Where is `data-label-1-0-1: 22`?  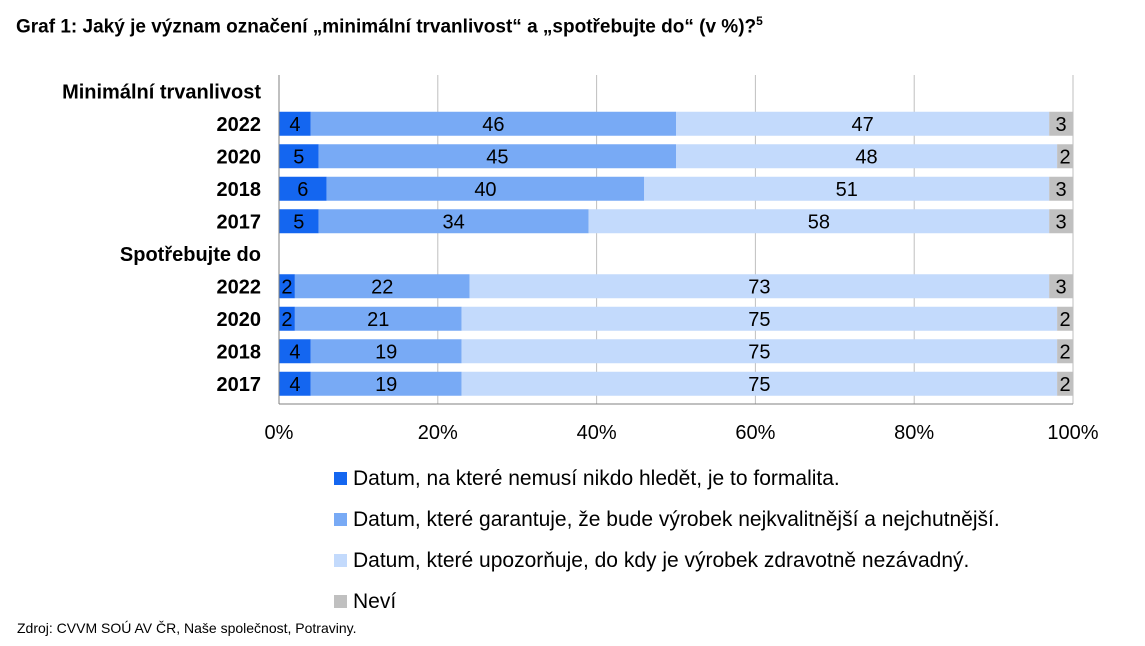
data-label-1-0-1: 22 is located at coordinates (382, 287).